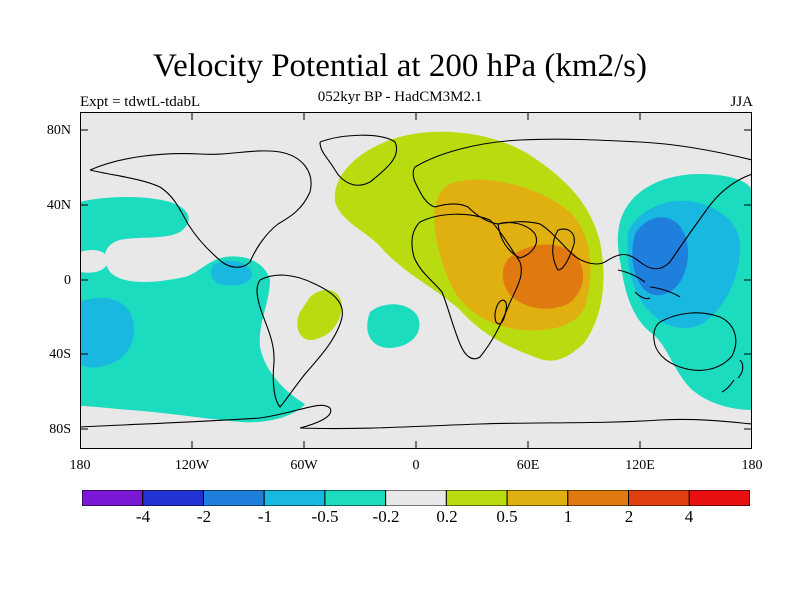  What do you see at coordinates (582, 204) in the screenshot?
I see `coast-eurasia` at bounding box center [582, 204].